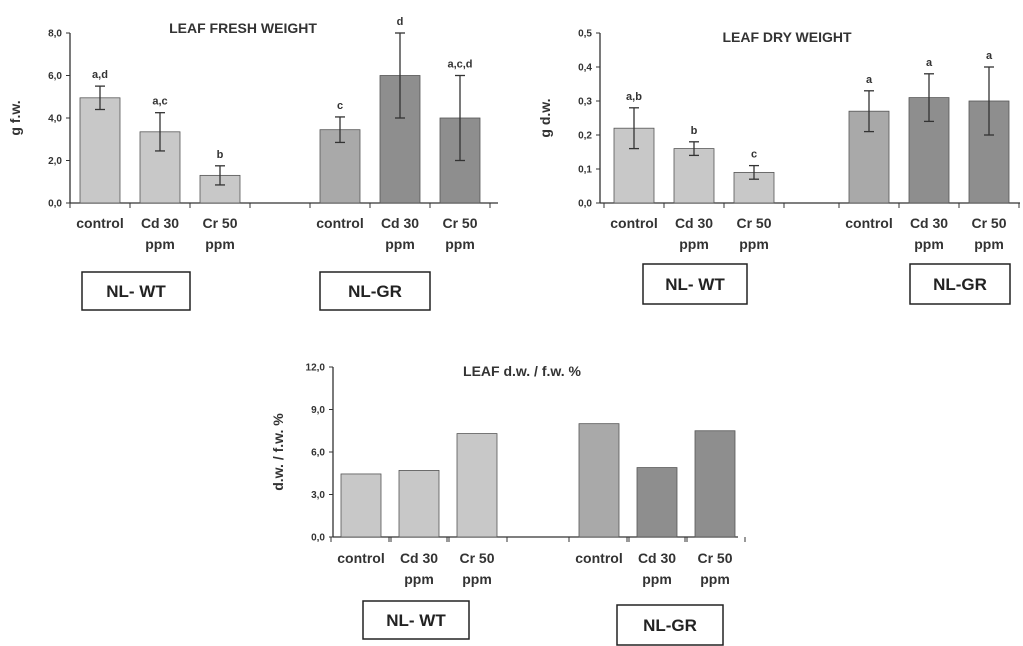 This screenshot has width=1023, height=646. Describe the element at coordinates (55, 34) in the screenshot. I see `y-tick-label: 8,0` at that location.